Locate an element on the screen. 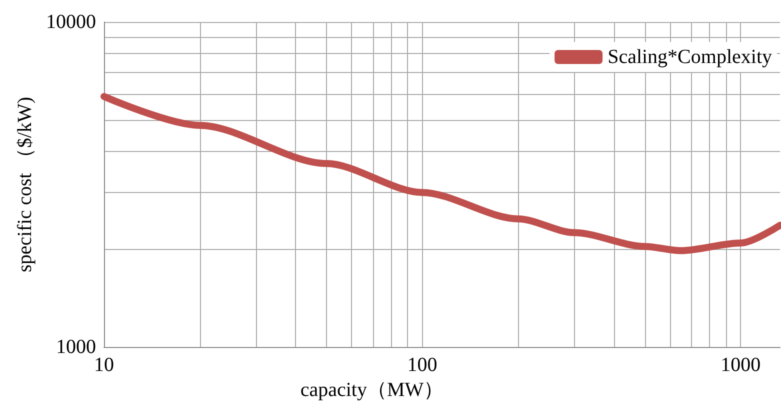 This screenshot has height=405, width=781. y-tick-label: 10000 is located at coordinates (71, 22).